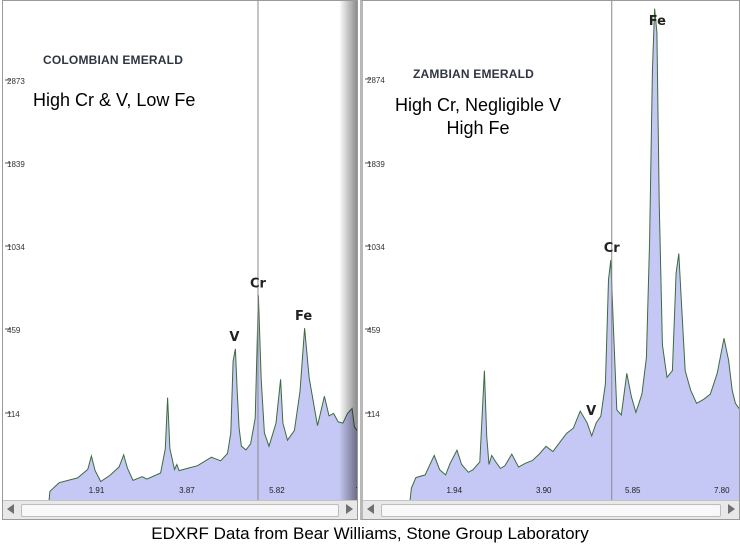  What do you see at coordinates (454, 490) in the screenshot?
I see `x-tick-label: 1.94` at bounding box center [454, 490].